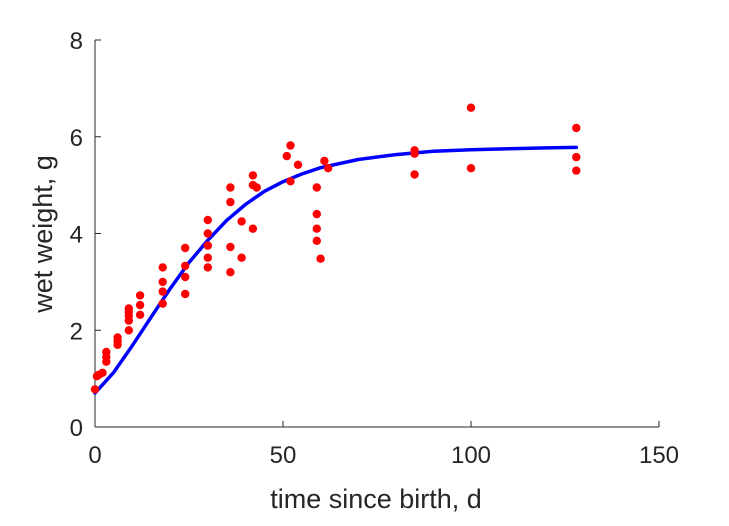  I want to click on y-tick-label: 0, so click(76, 428).